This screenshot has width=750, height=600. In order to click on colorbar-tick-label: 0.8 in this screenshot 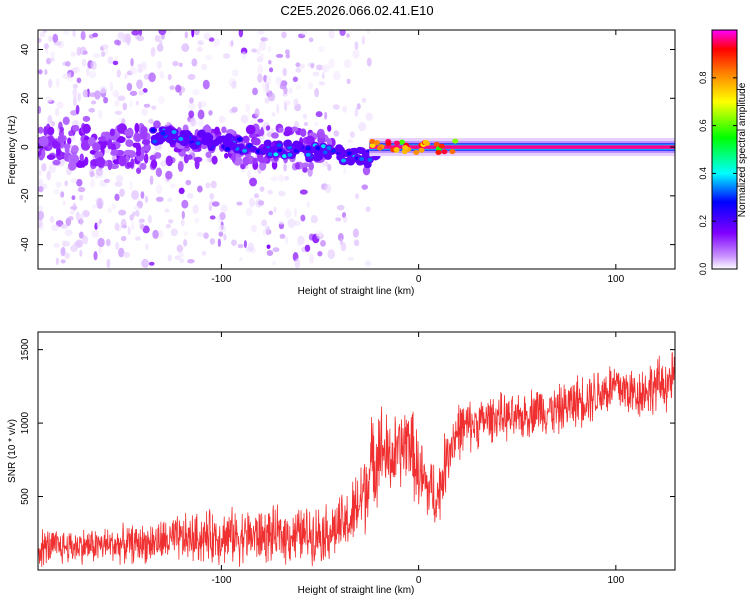, I will do `click(703, 78)`.